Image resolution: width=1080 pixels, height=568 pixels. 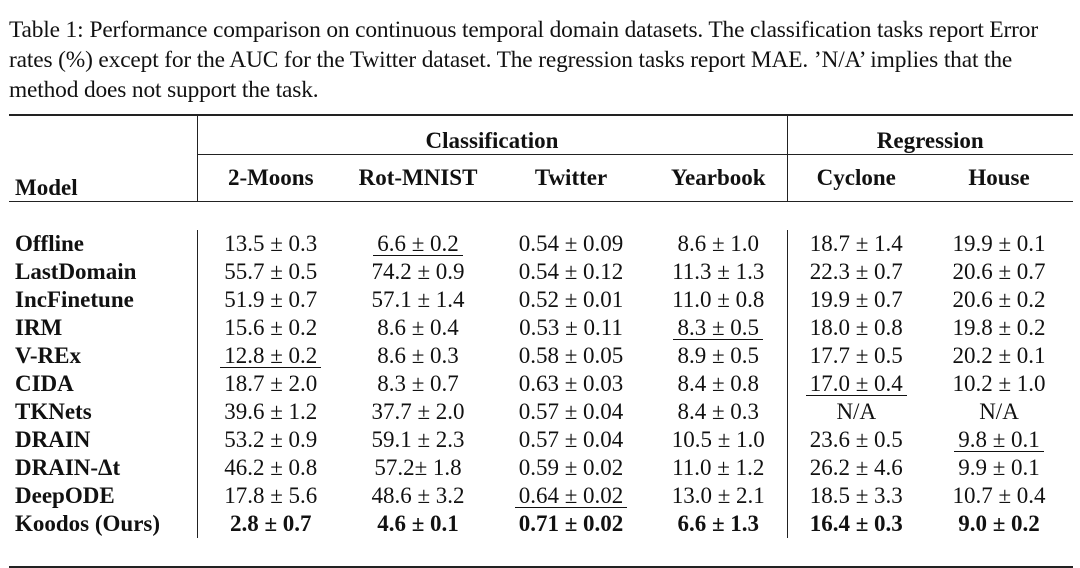 I want to click on metric-value: 8.4 ± 0.3, so click(x=718, y=411).